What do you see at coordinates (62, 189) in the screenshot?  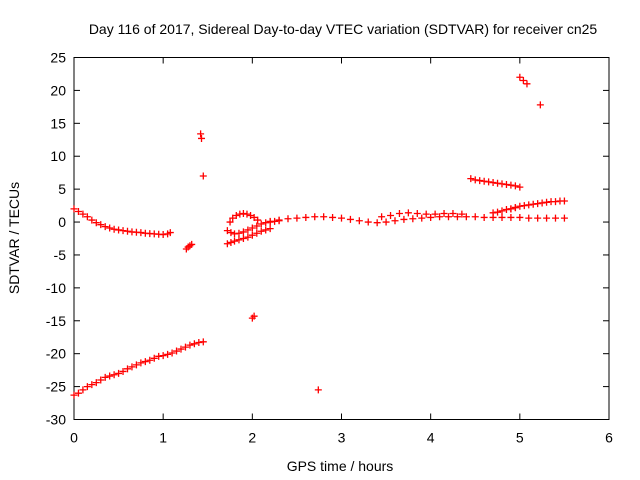 I see `y-tick-label: 5` at bounding box center [62, 189].